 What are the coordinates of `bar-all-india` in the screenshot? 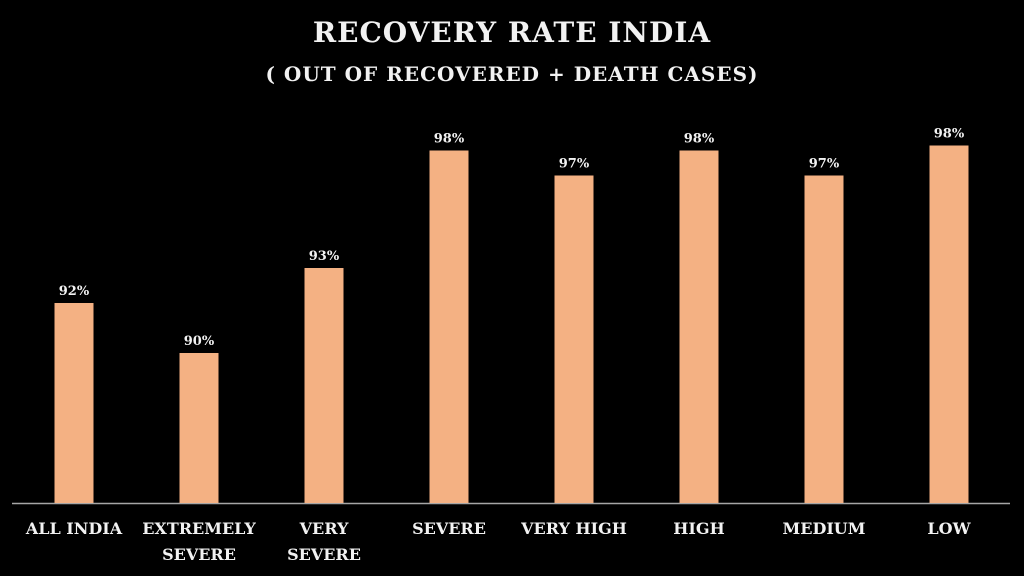 It's located at (74, 403).